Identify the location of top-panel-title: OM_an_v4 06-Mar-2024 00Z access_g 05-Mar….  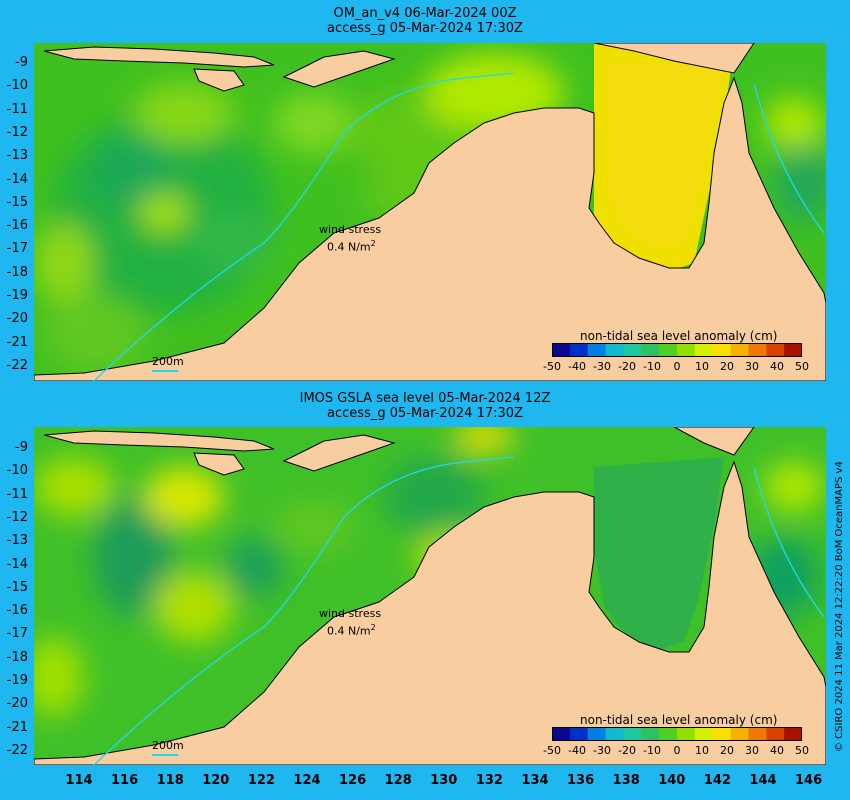
(425, 21).